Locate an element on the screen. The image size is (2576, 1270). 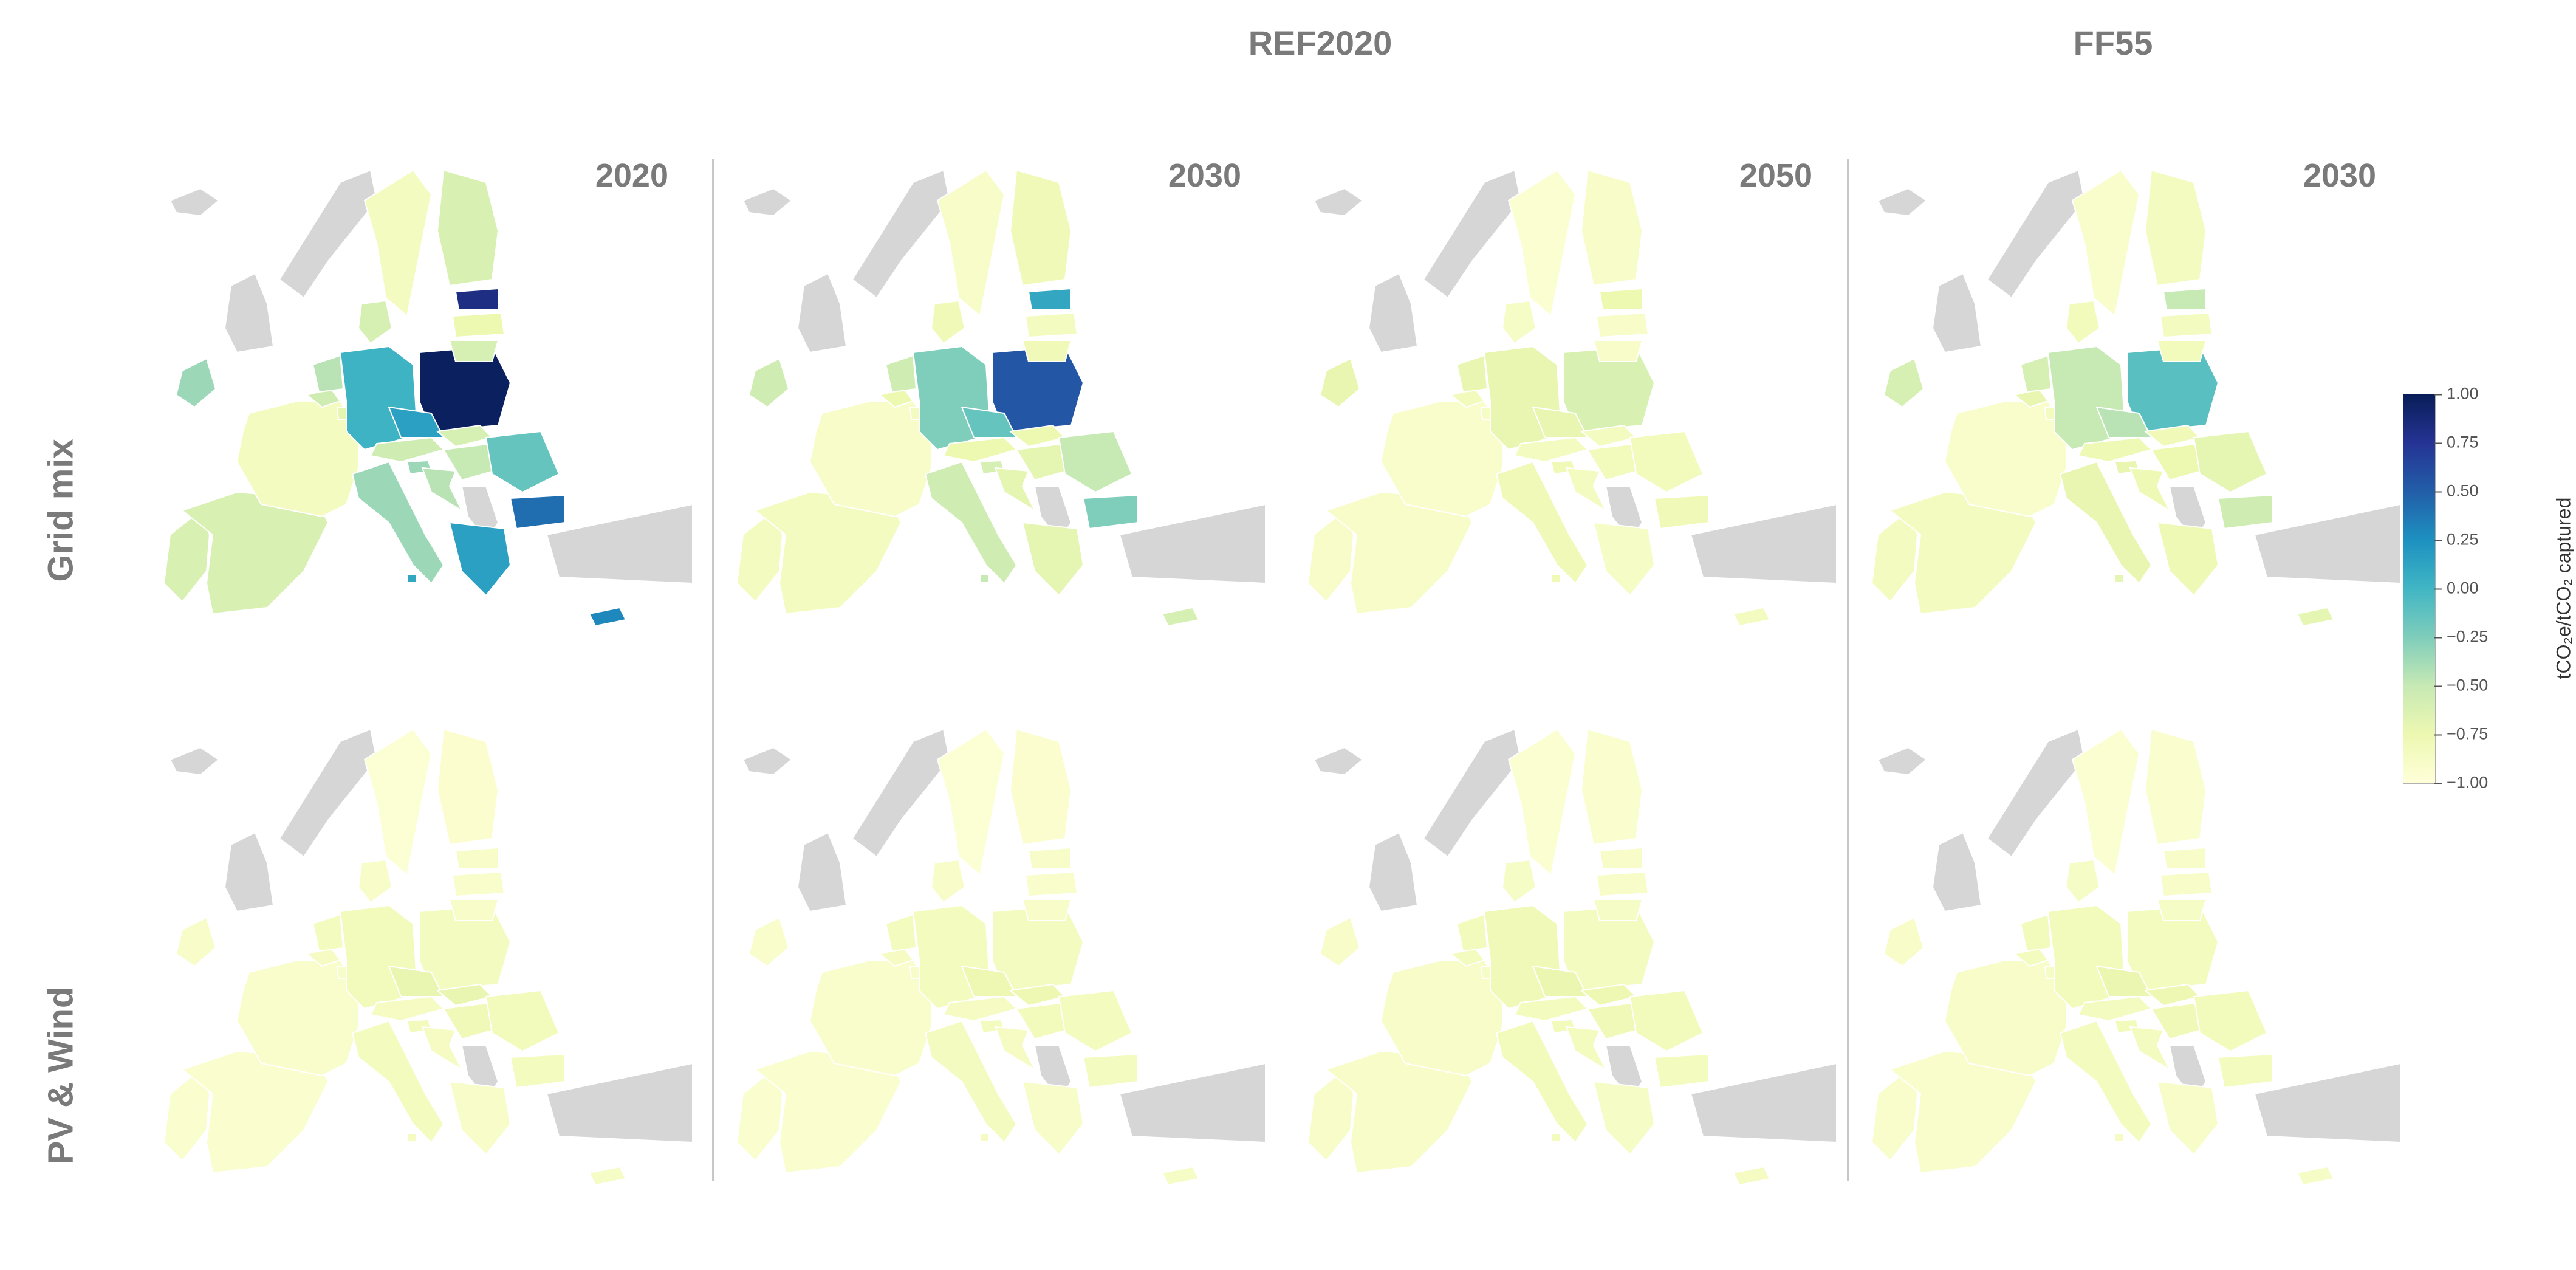
map-panel-pvwind-ff55-2030 is located at coordinates (2127, 978).